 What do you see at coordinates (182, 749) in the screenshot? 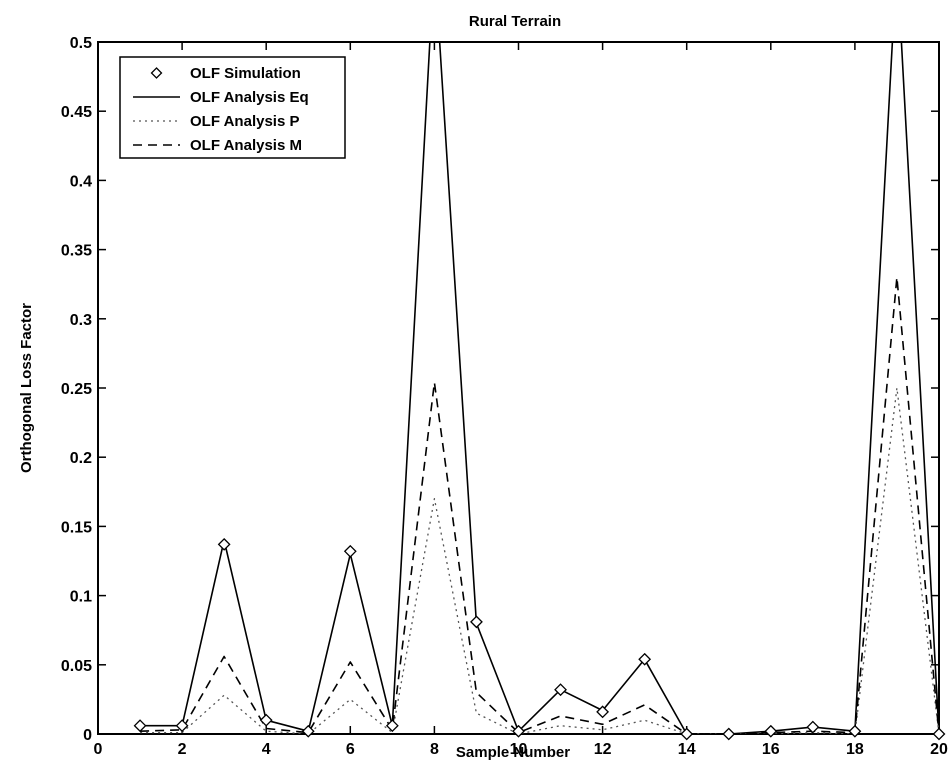
I see `x-tick-label: 2` at bounding box center [182, 749].